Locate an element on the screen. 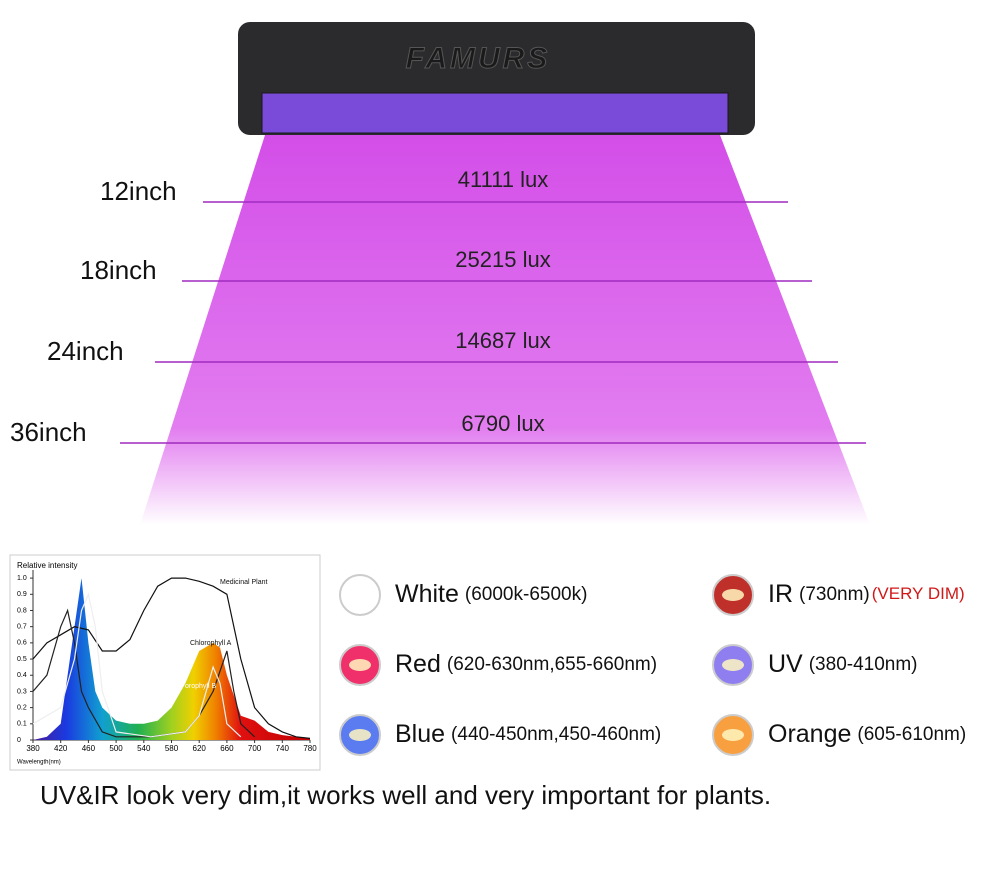 Image resolution: width=1000 pixels, height=892 pixels. led-name-text: White is located at coordinates (427, 594).